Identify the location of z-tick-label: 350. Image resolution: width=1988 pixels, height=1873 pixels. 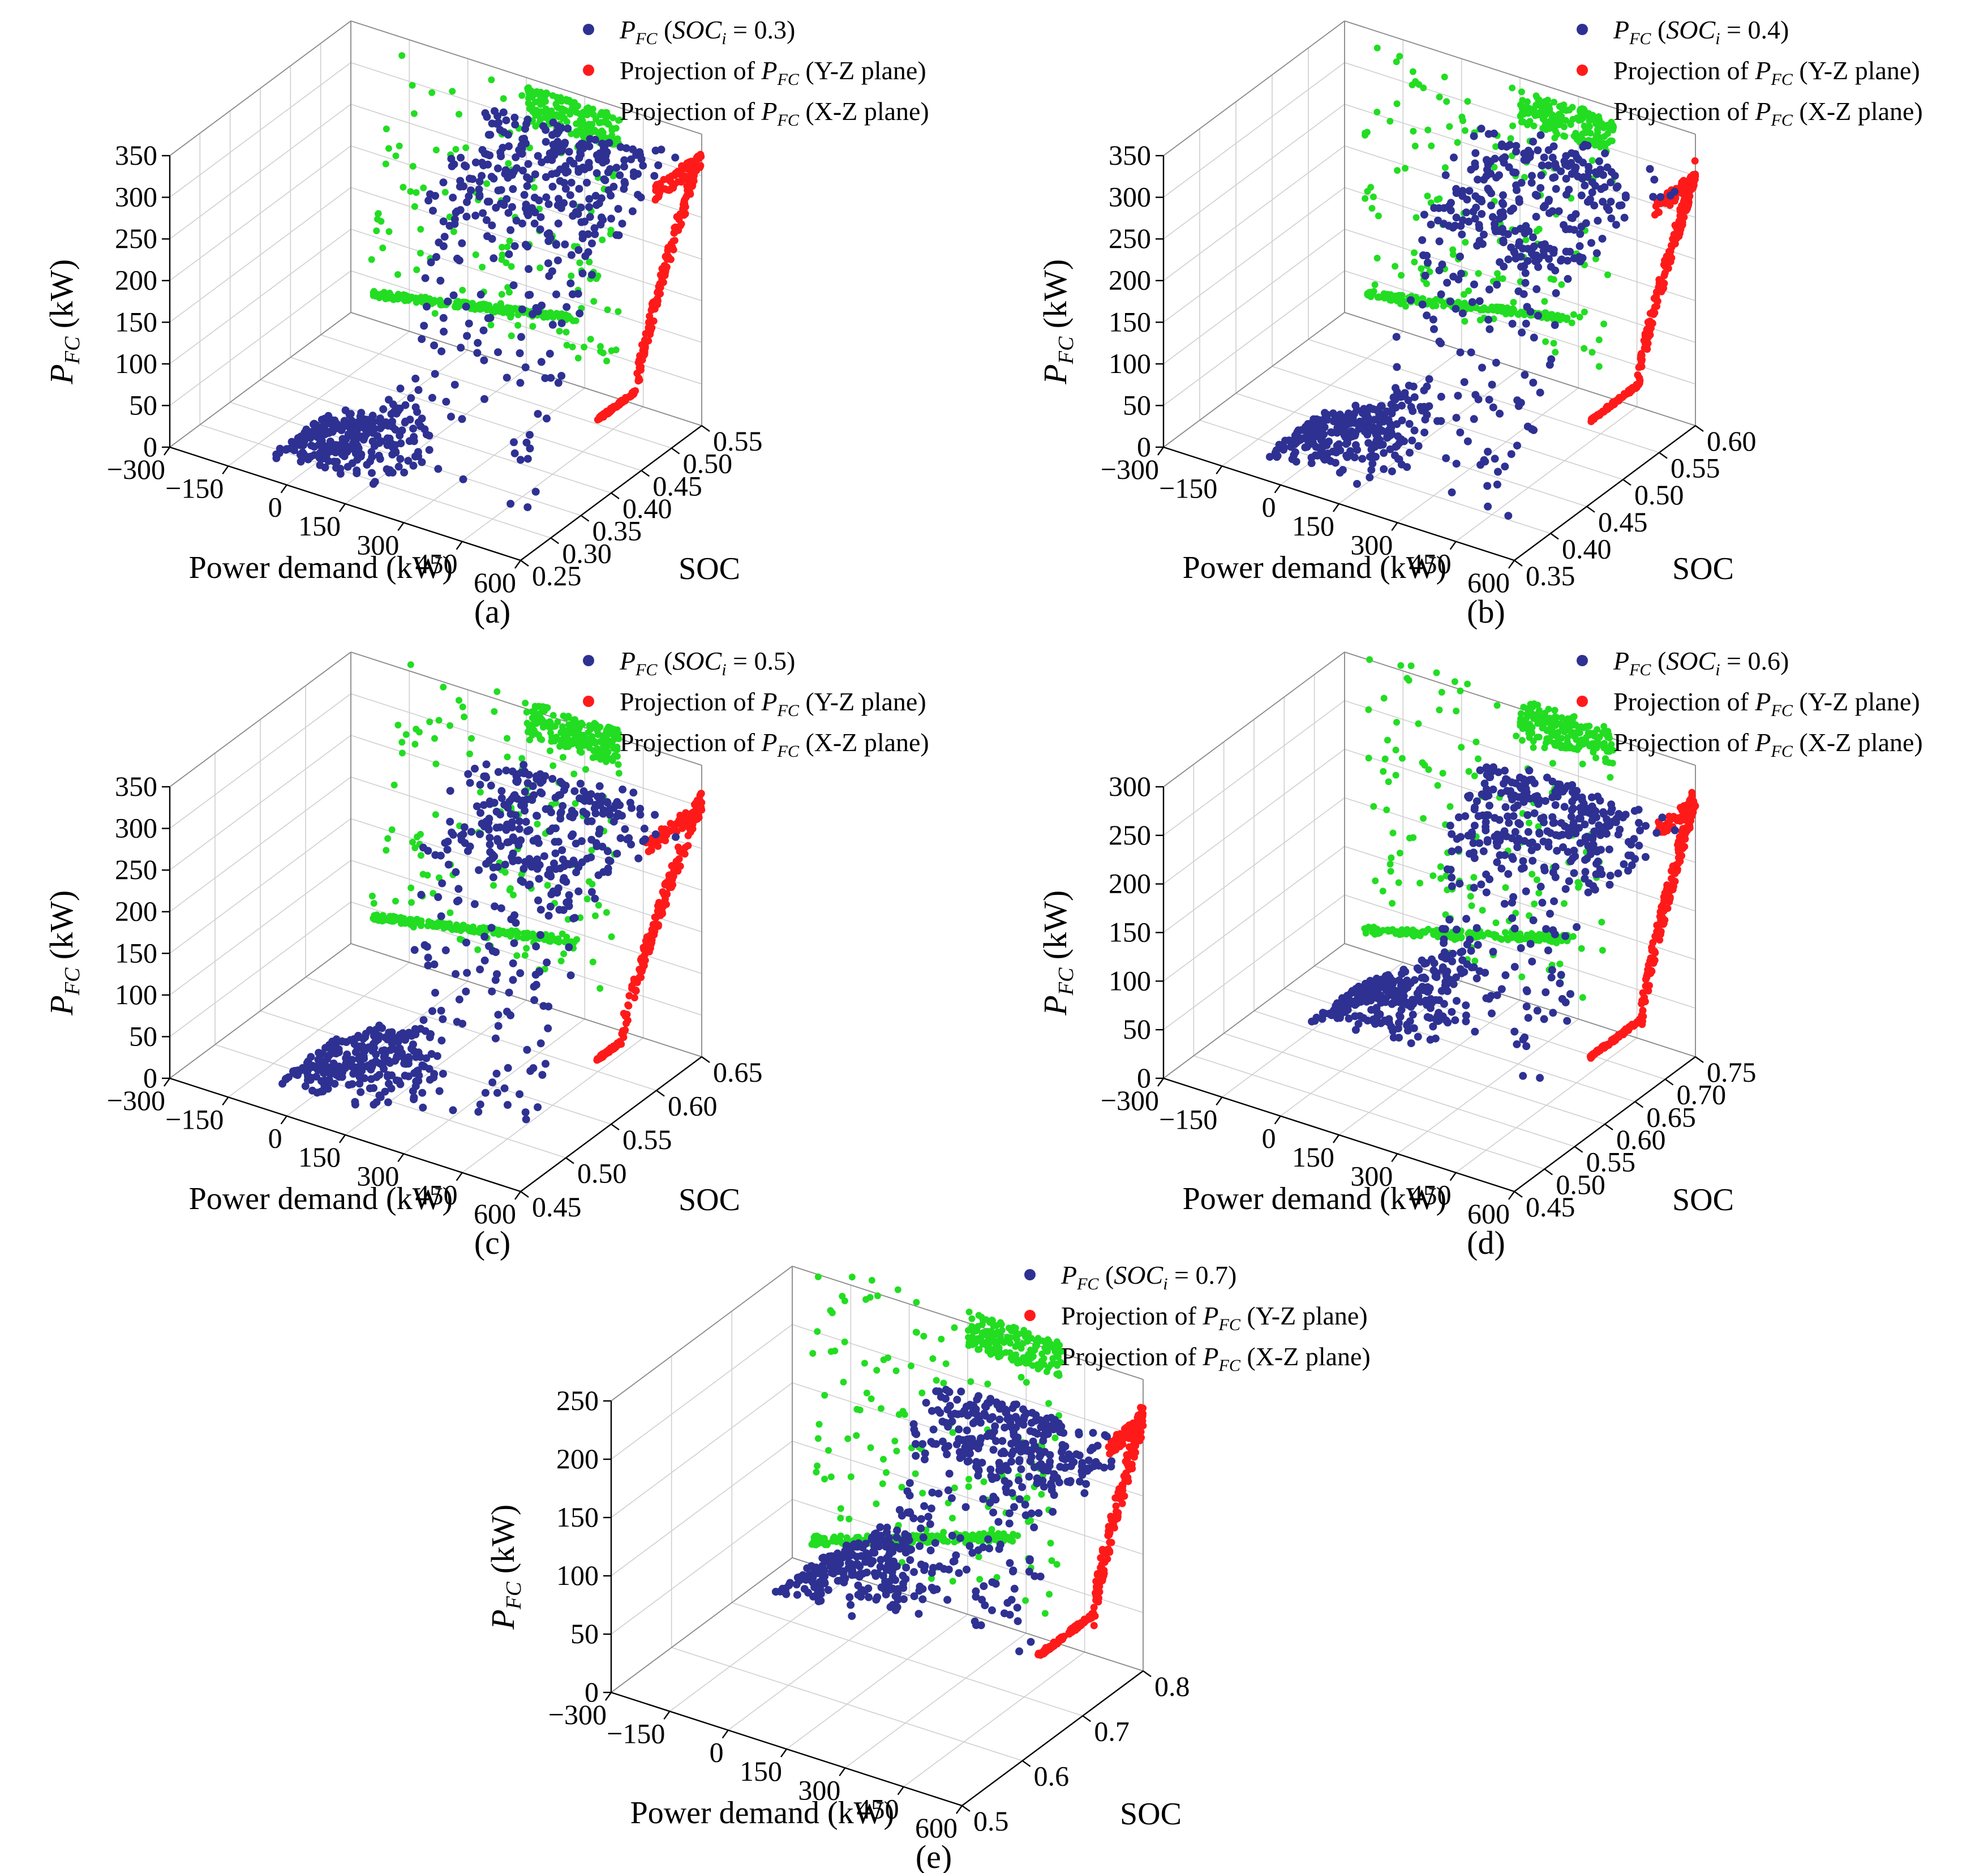
(136, 786).